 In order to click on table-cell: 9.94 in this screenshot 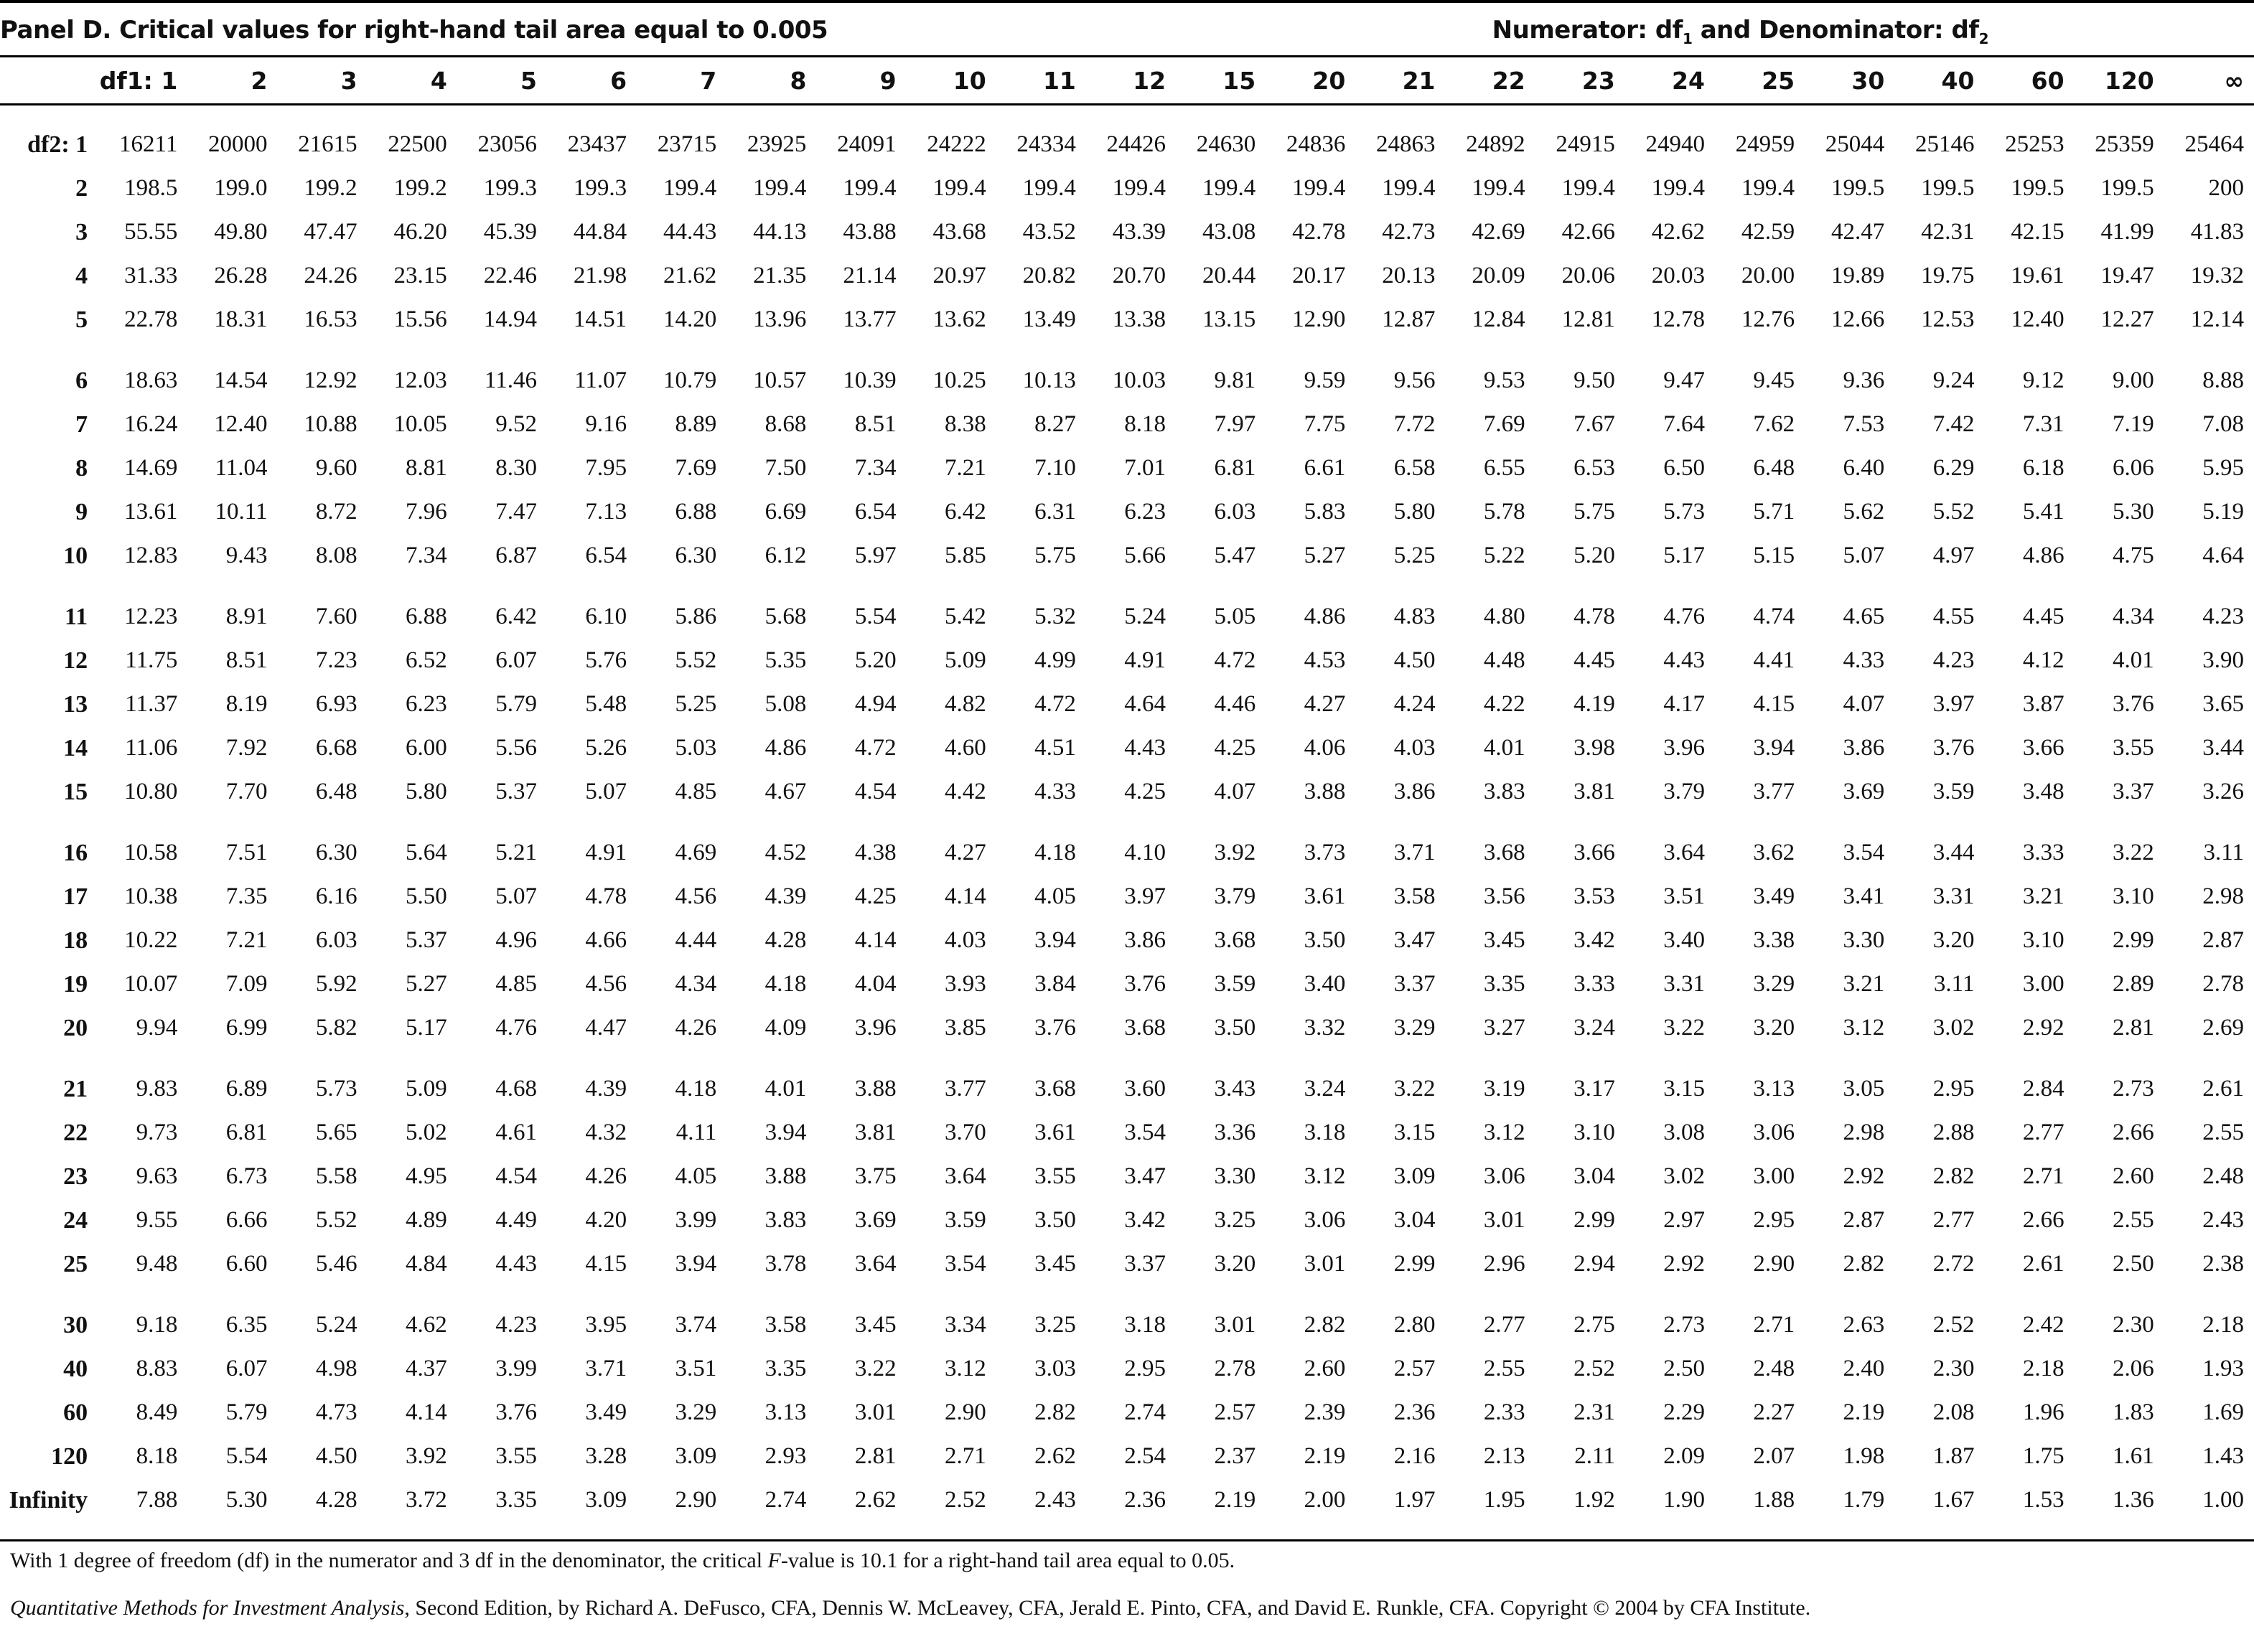, I will do `click(157, 1028)`.